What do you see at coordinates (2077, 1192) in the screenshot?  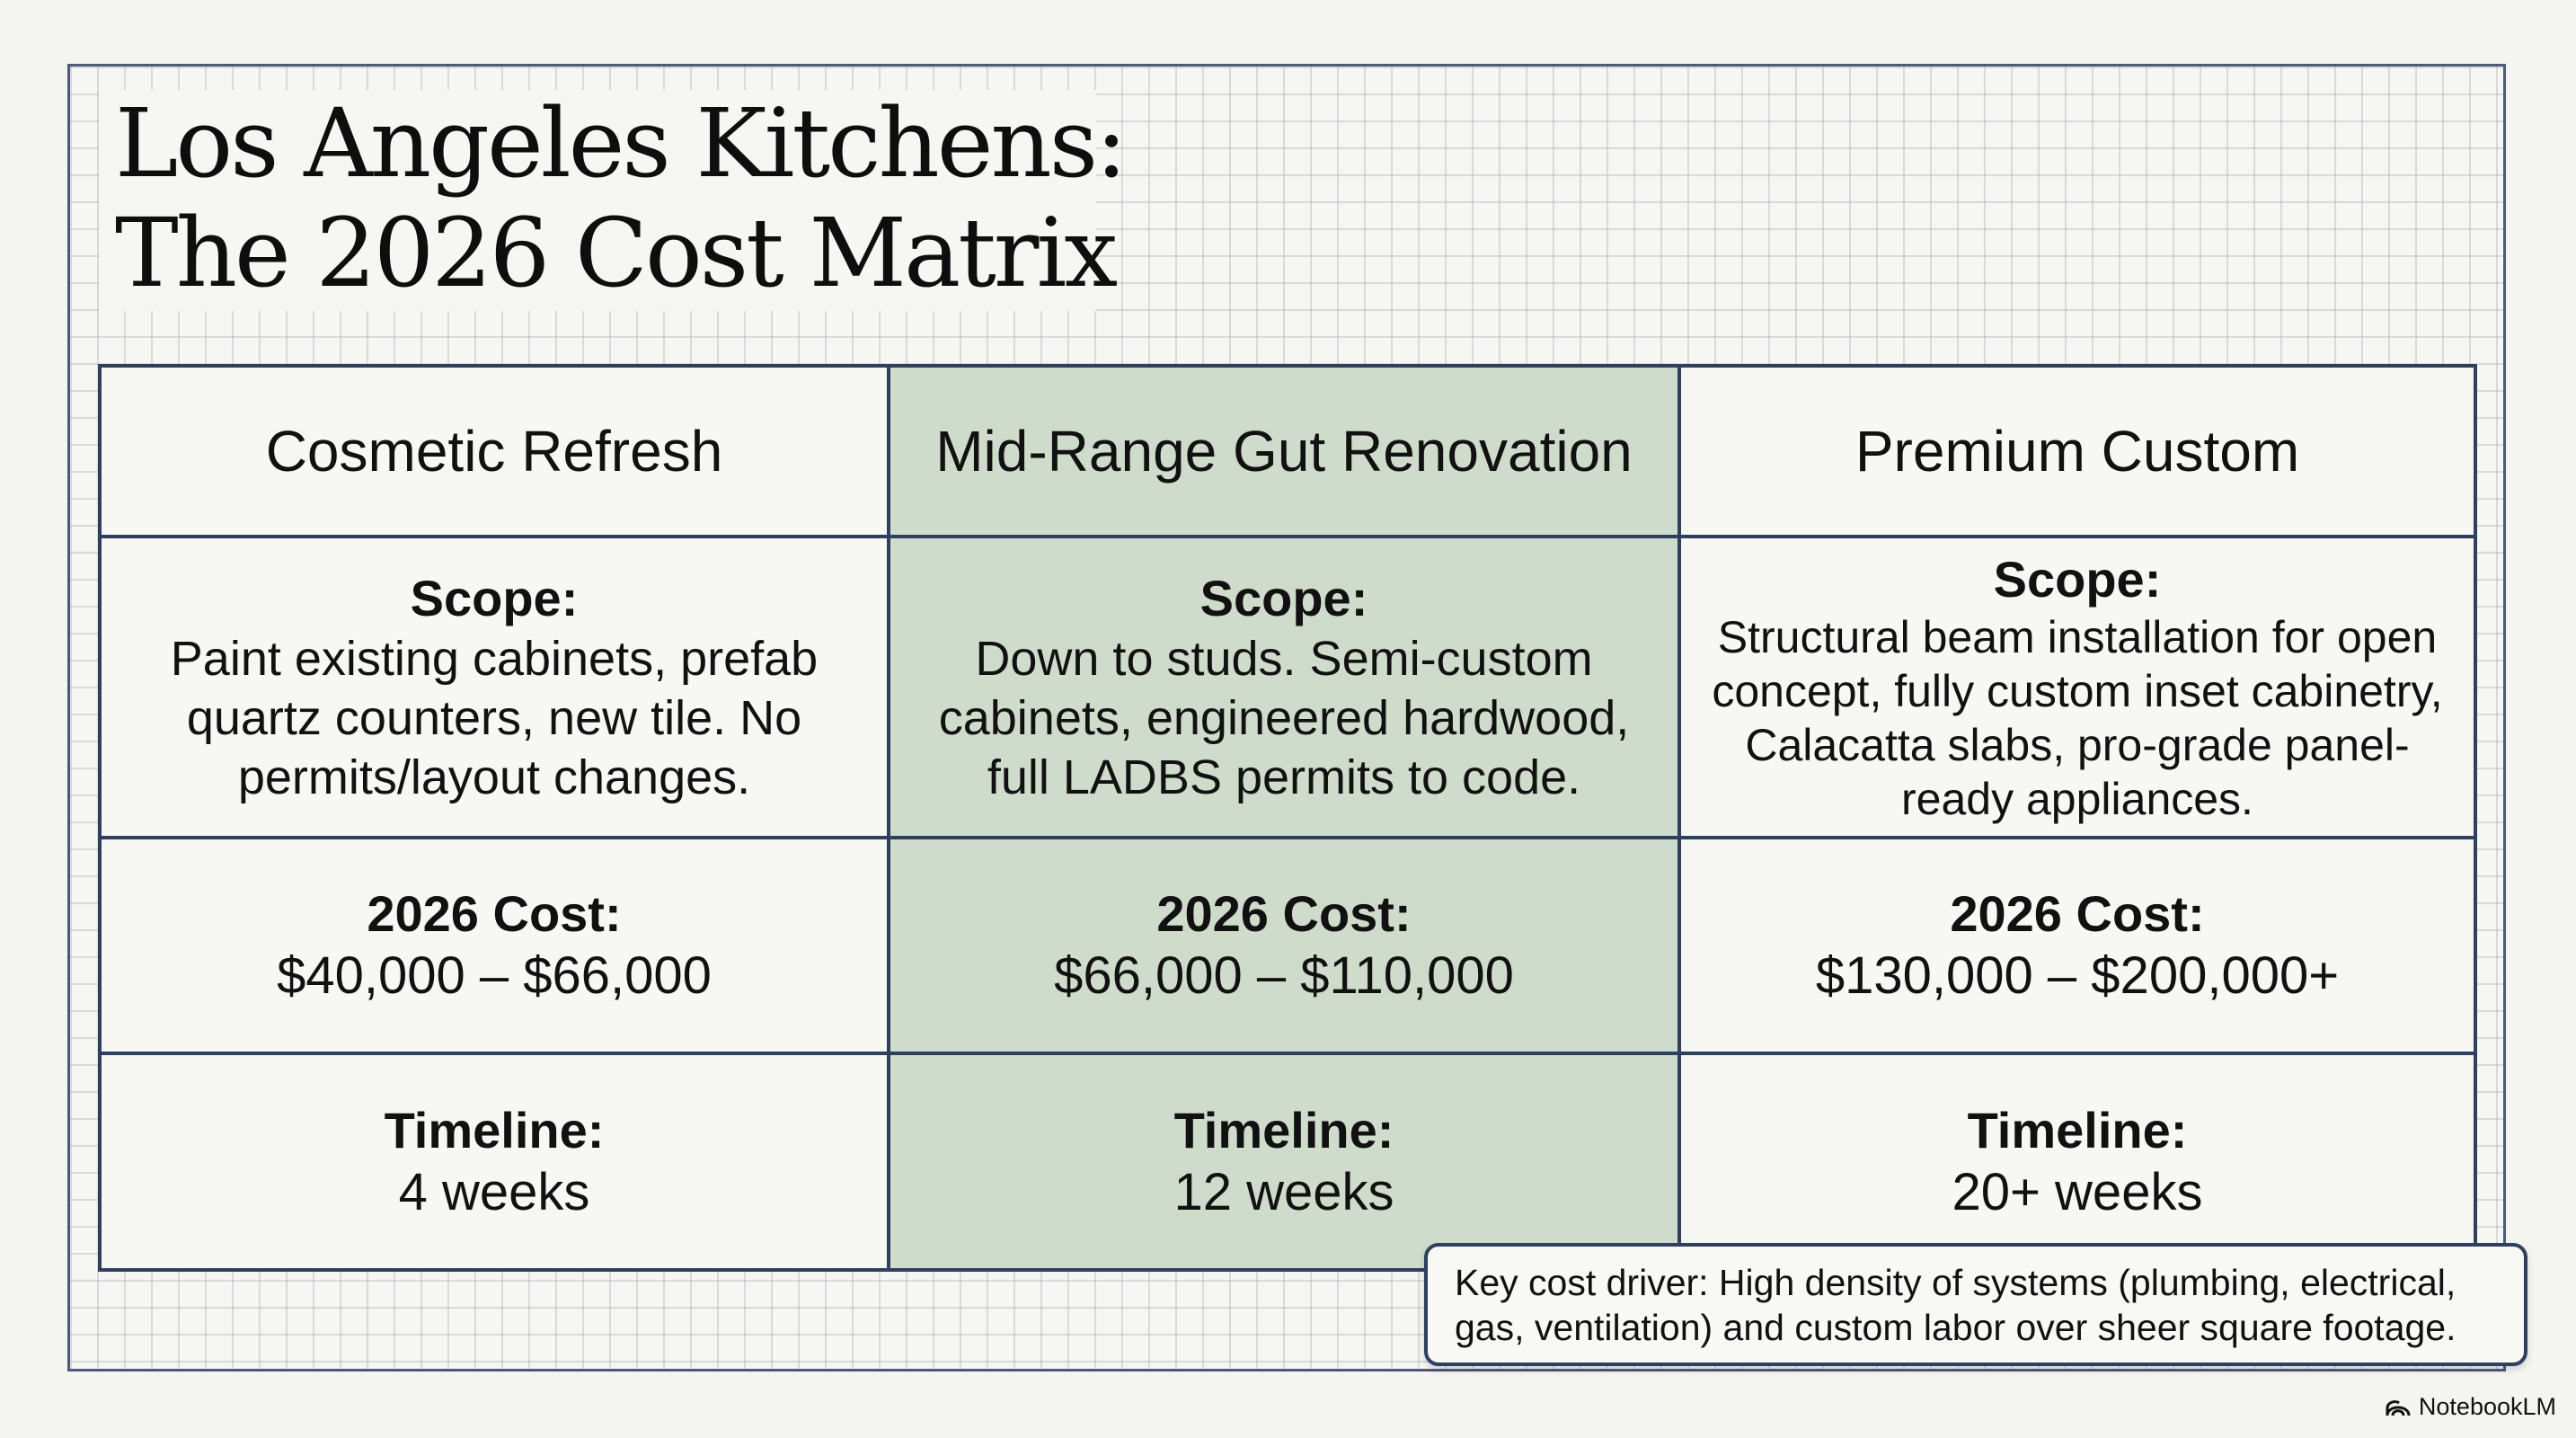 I see `timeline-value: 20+ weeks` at bounding box center [2077, 1192].